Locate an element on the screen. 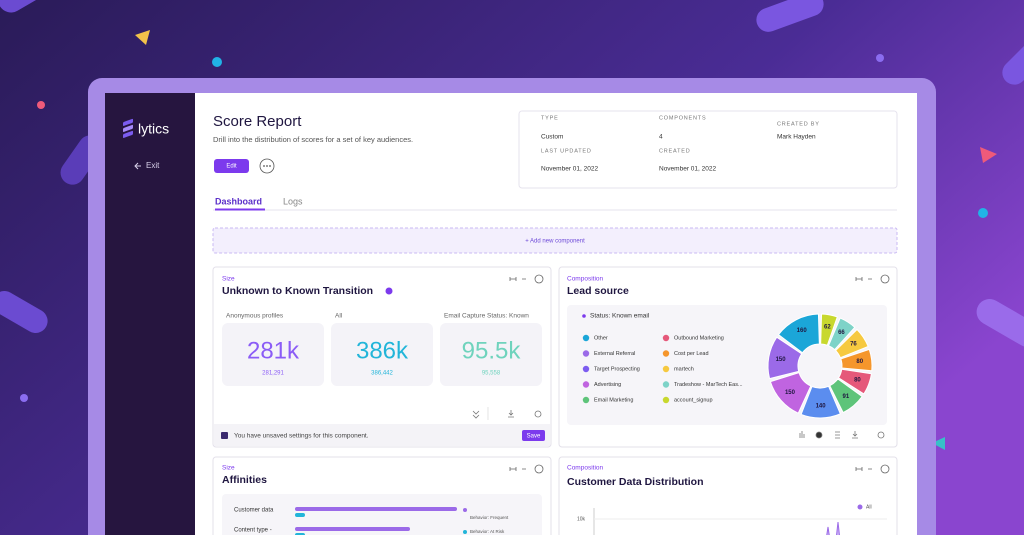 Image resolution: width=1024 pixels, height=535 pixels. segment-label: 66 is located at coordinates (841, 333).